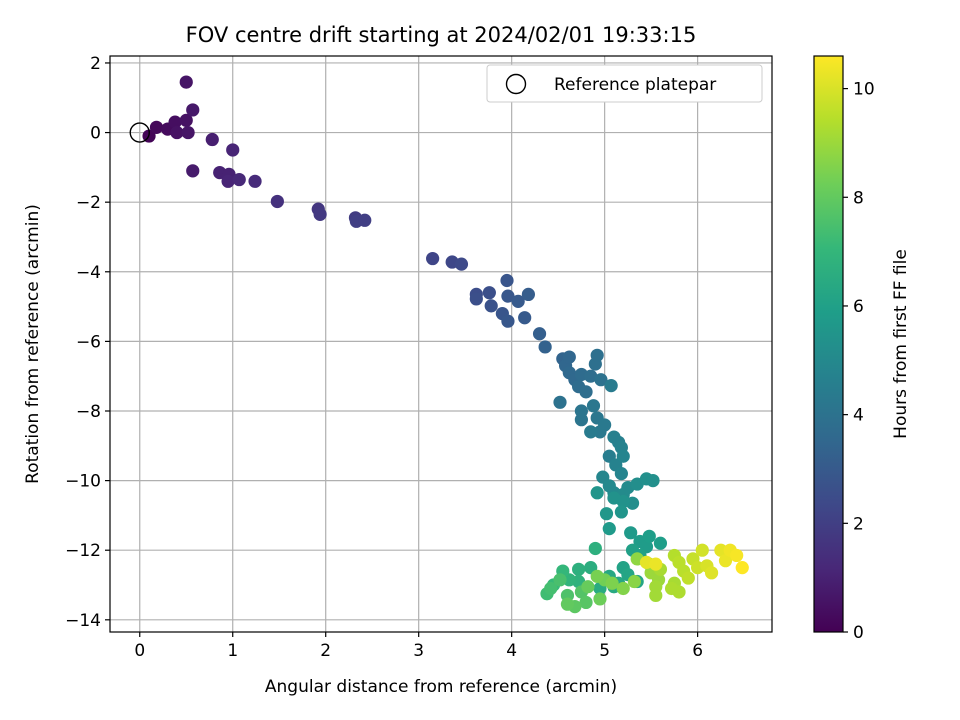  What do you see at coordinates (83, 621) in the screenshot?
I see `y-tick-label: −14` at bounding box center [83, 621].